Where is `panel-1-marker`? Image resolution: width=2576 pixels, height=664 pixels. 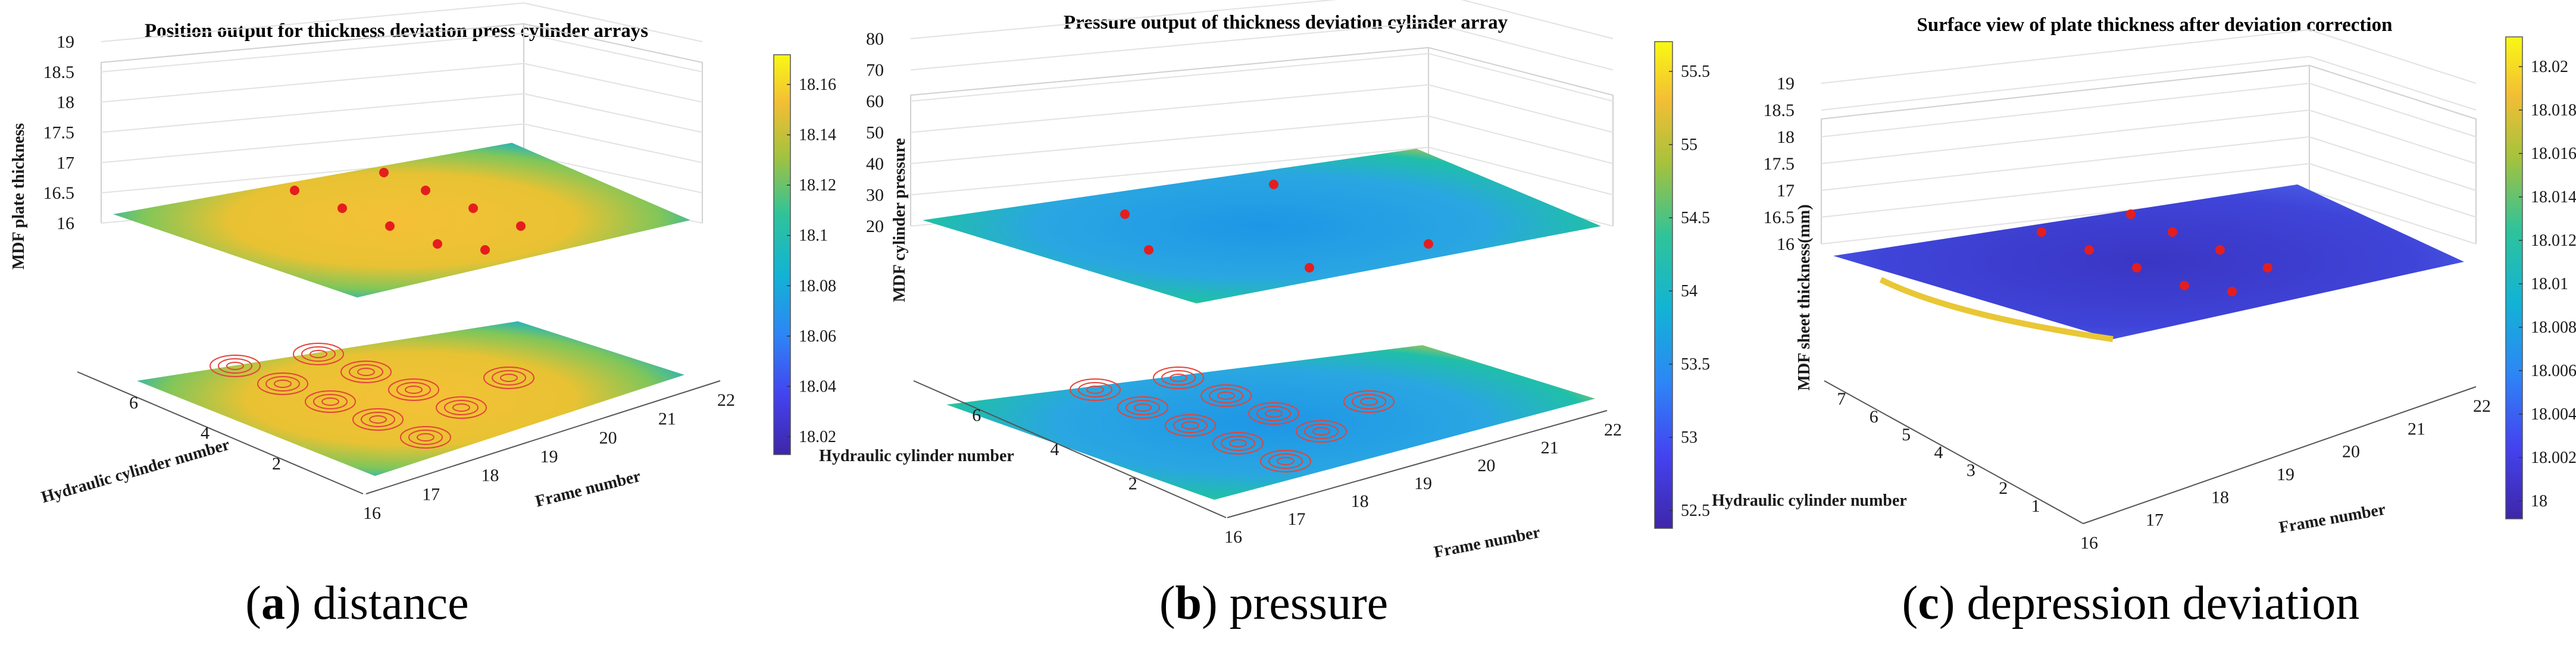 panel-1-marker is located at coordinates (485, 250).